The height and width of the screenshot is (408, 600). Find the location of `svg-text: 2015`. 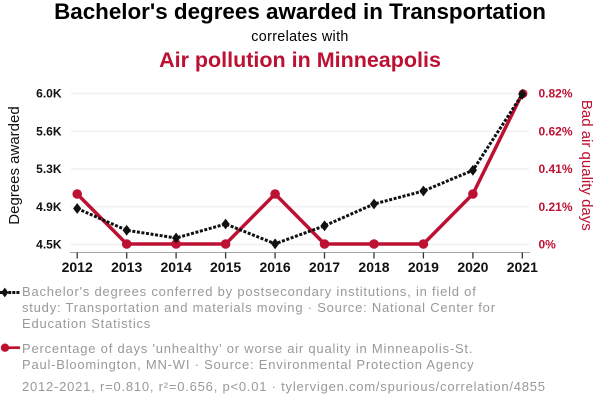

svg-text: 2015 is located at coordinates (225, 267).